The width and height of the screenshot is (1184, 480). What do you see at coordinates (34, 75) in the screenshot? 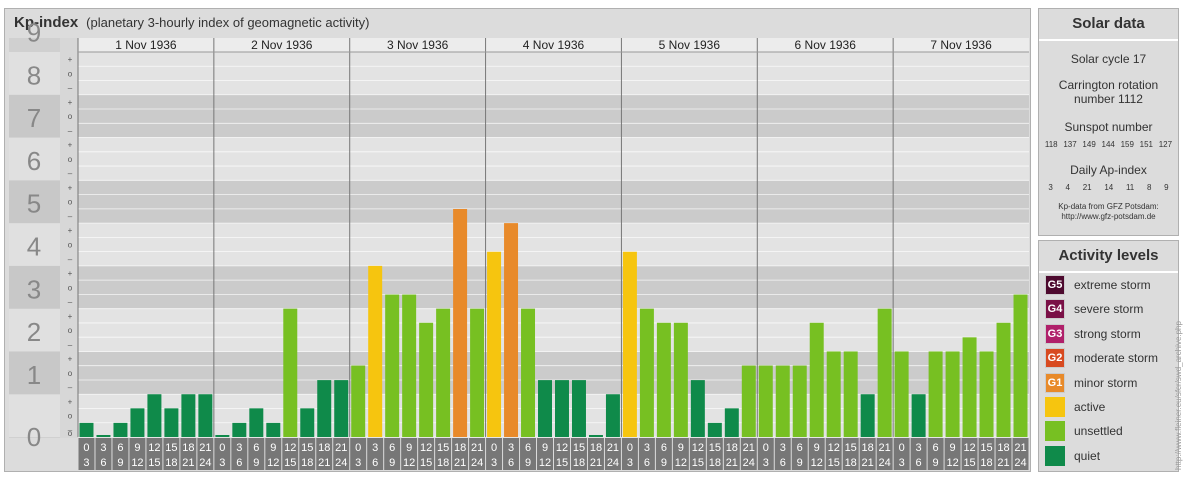
I see `y-tick-label: 8` at bounding box center [34, 75].